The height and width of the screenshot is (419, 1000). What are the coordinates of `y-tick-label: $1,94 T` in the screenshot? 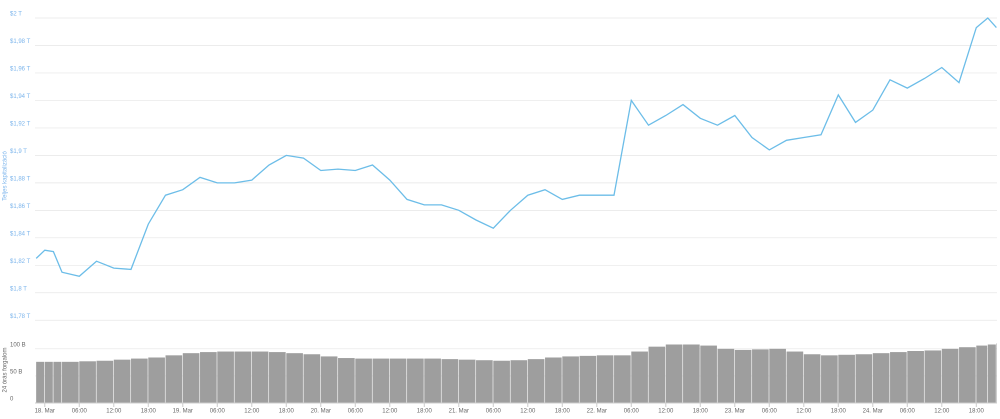 It's located at (20, 97).